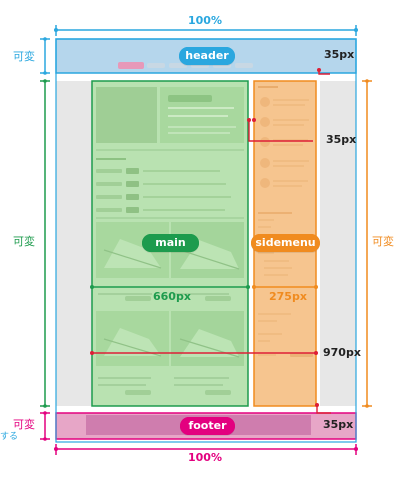 The image size is (403, 481). What do you see at coordinates (205, 457) in the screenshot?
I see `bottom-width-label: 100%` at bounding box center [205, 457].